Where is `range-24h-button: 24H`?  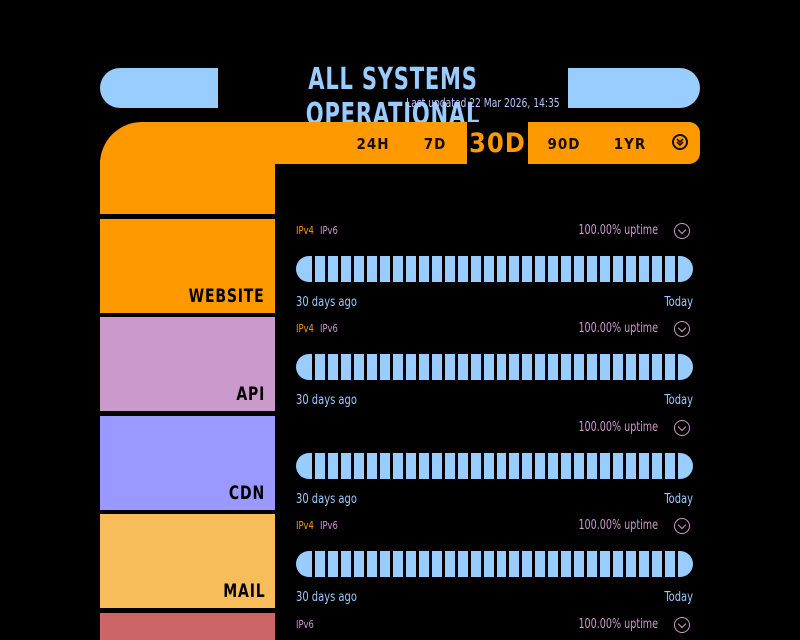 range-24h-button: 24H is located at coordinates (373, 144).